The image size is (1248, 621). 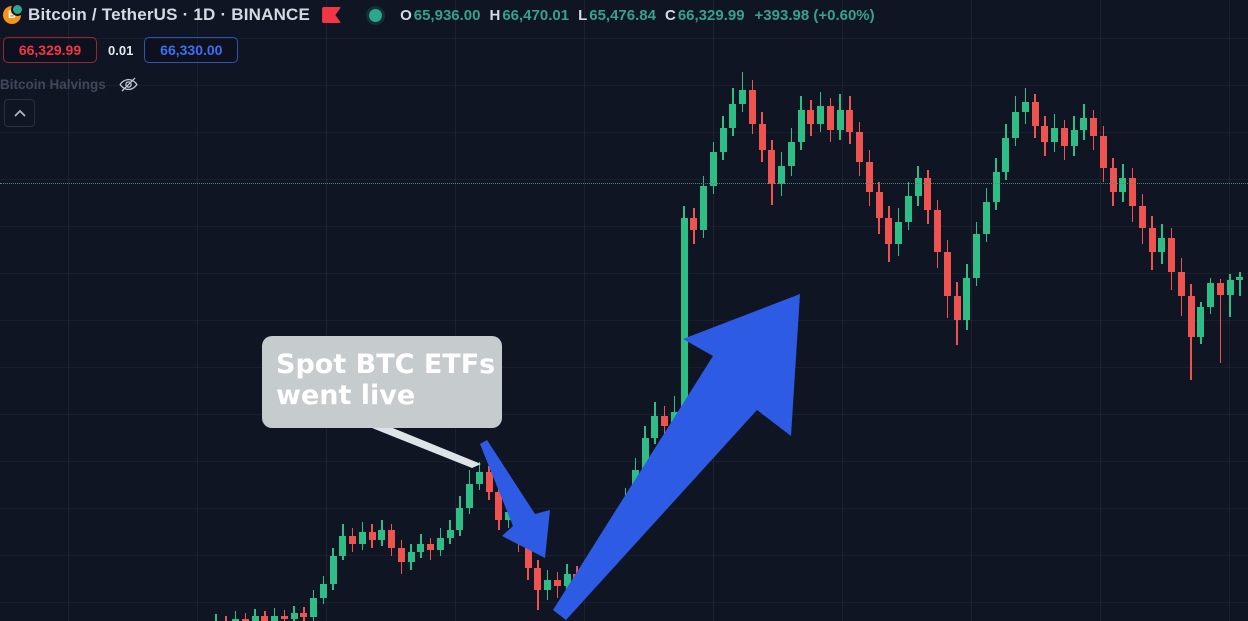 What do you see at coordinates (376, 15) in the screenshot?
I see `market-status-icon` at bounding box center [376, 15].